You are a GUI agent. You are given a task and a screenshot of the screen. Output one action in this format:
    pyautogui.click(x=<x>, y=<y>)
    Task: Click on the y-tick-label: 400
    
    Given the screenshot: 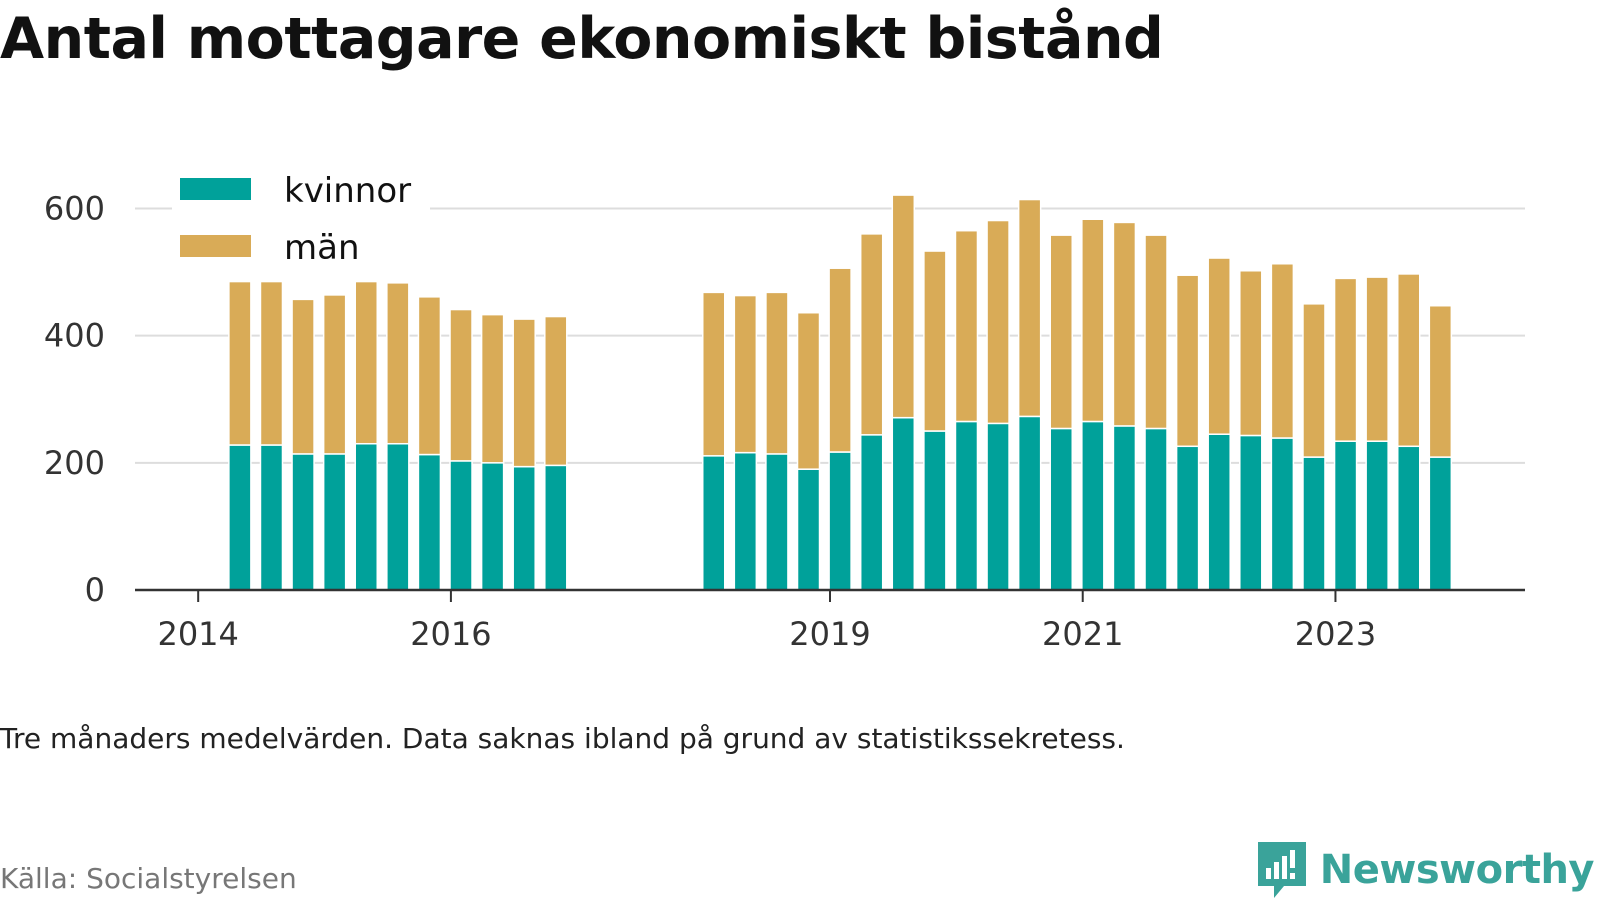 What is the action you would take?
    pyautogui.click(x=74, y=336)
    